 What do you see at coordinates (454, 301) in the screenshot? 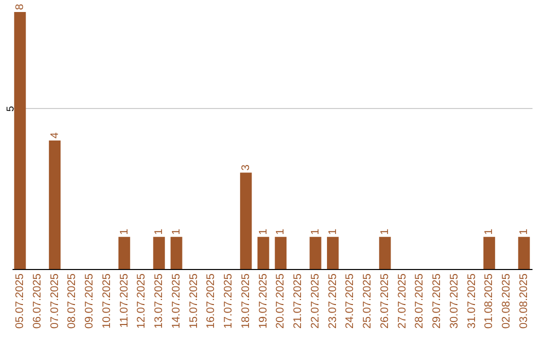
I see `x-tick-label: 30.07.2025` at bounding box center [454, 301].